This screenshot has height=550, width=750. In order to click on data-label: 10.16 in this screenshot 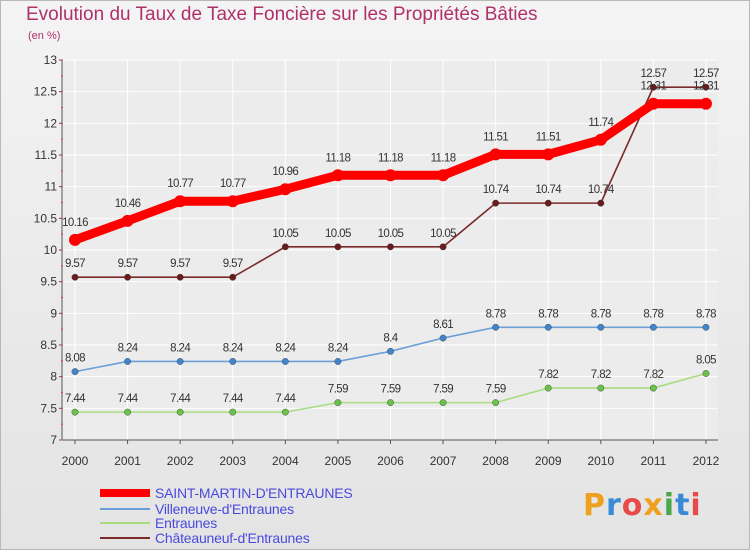, I will do `click(75, 223)`.